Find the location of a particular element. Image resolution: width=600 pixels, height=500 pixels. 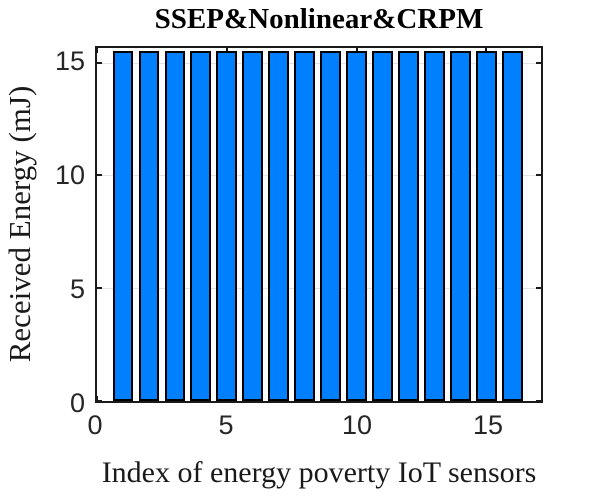

x-tick-label: 10 is located at coordinates (356, 425).